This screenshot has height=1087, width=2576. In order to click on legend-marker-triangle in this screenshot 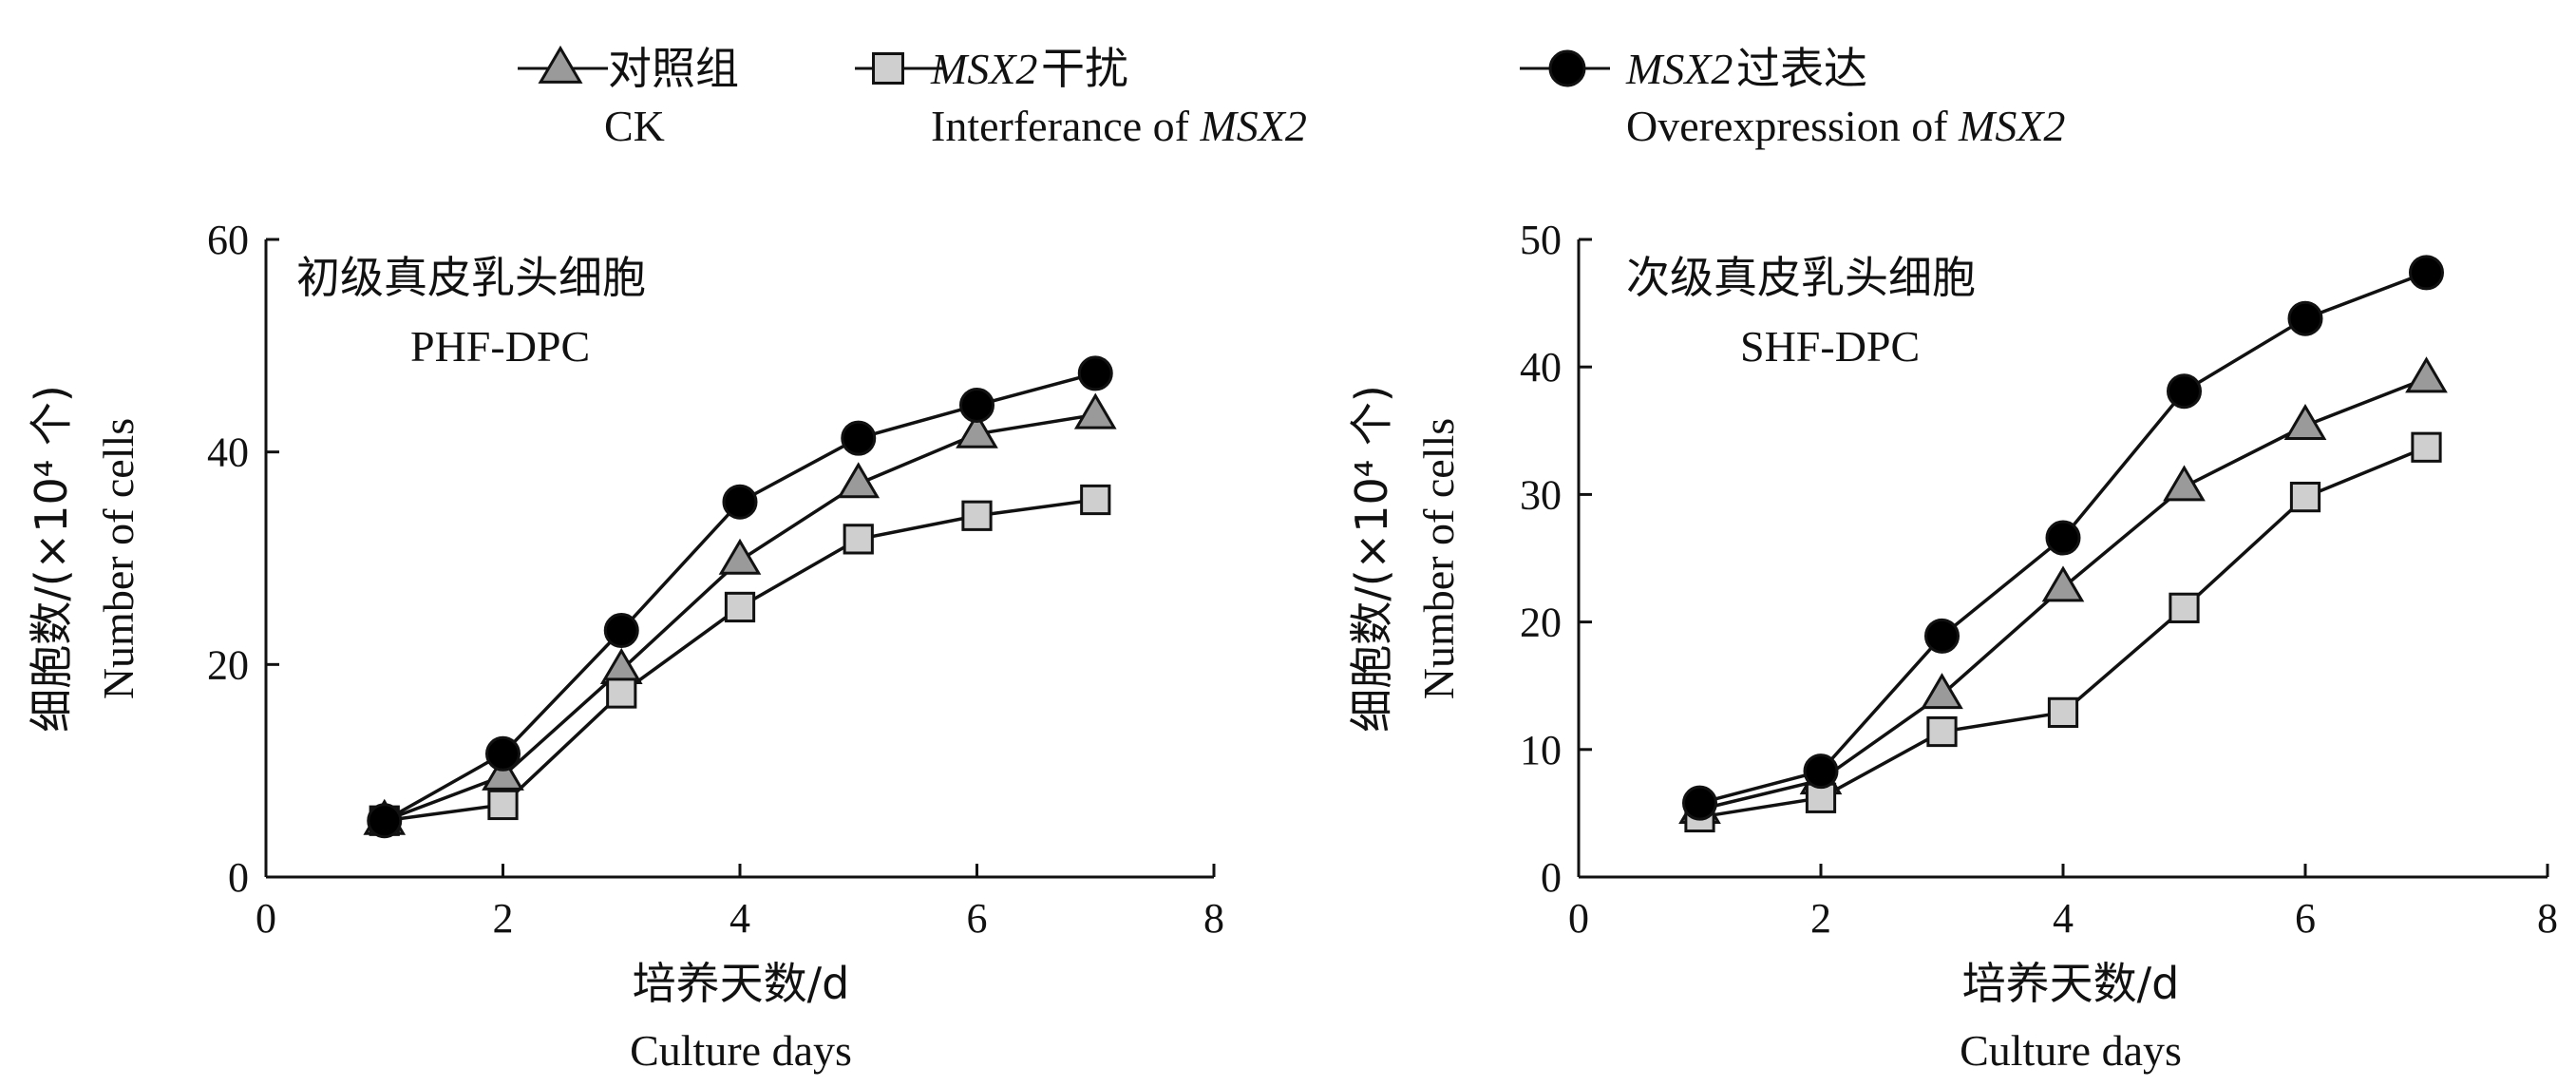, I will do `click(560, 64)`.